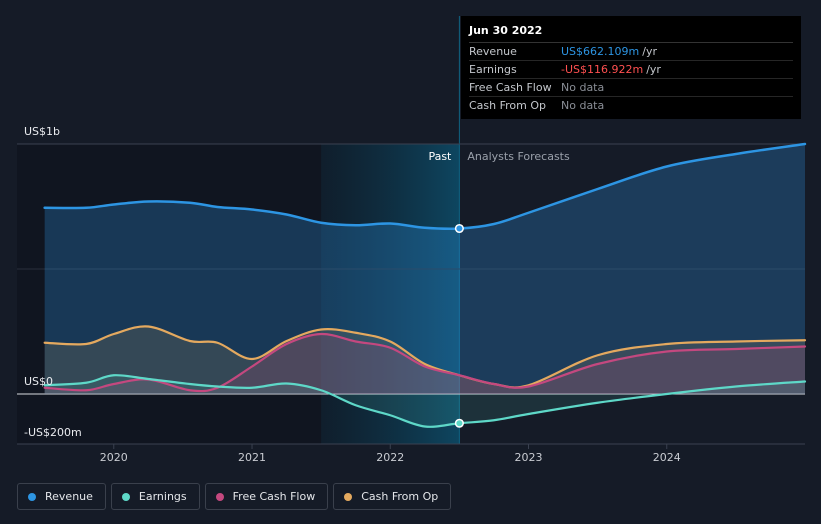 This screenshot has width=821, height=524. What do you see at coordinates (274, 496) in the screenshot?
I see `legend-label: Free Cash Flow` at bounding box center [274, 496].